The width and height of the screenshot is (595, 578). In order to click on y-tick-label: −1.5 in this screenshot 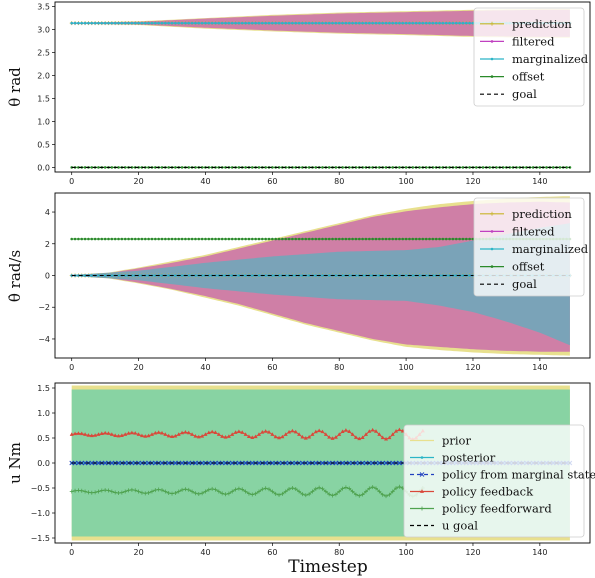, I will do `click(40, 538)`.